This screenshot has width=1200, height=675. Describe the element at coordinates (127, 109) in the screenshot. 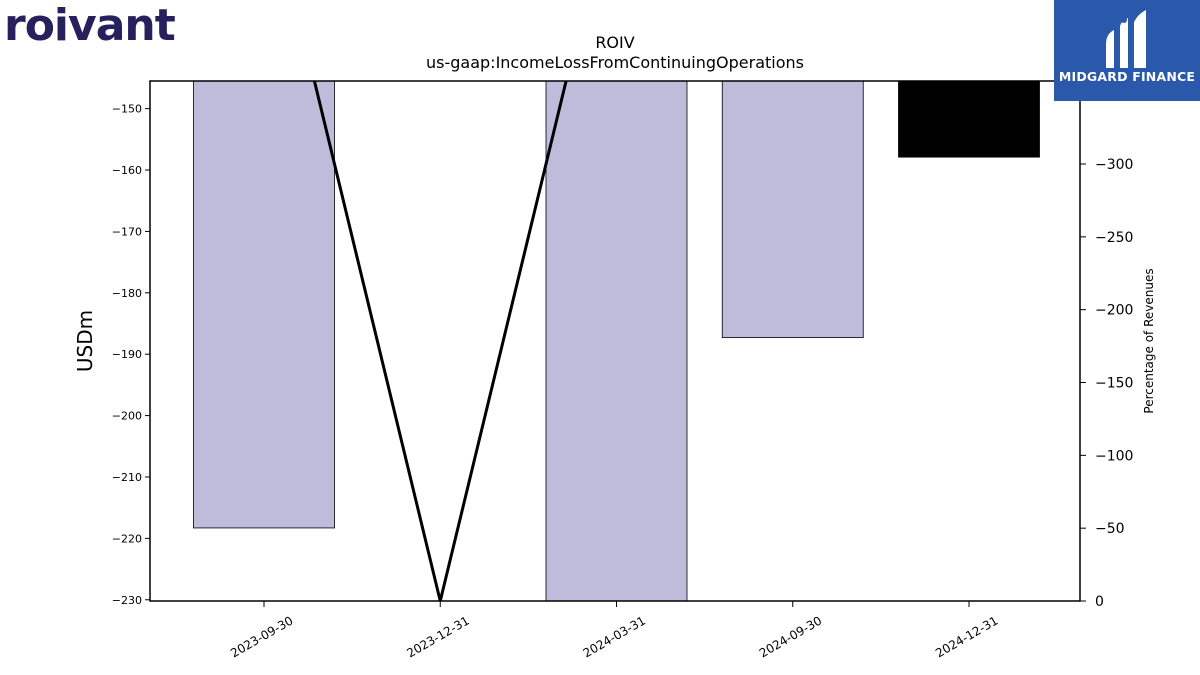

I see `ytick-label: −150` at that location.